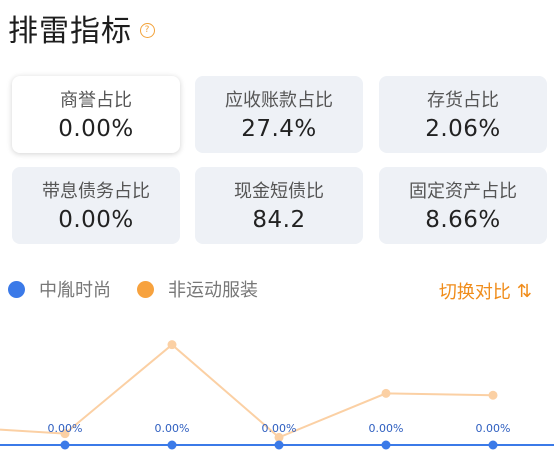  Describe the element at coordinates (524, 291) in the screenshot. I see `switch-icon: ⇅` at that location.